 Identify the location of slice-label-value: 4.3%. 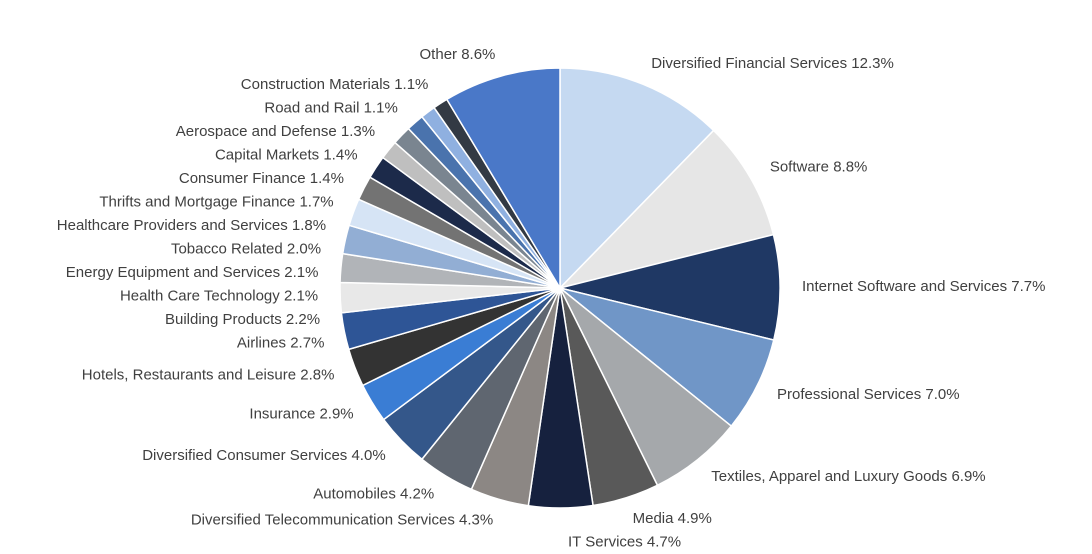
(476, 520).